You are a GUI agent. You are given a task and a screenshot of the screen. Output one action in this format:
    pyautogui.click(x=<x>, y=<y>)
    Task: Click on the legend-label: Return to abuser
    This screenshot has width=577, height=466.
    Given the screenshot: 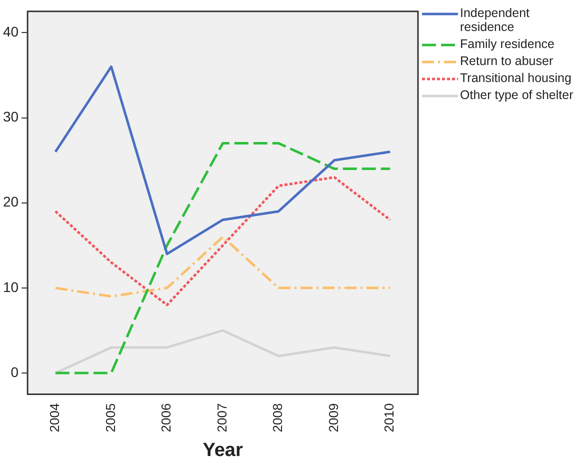 What is the action you would take?
    pyautogui.click(x=507, y=61)
    